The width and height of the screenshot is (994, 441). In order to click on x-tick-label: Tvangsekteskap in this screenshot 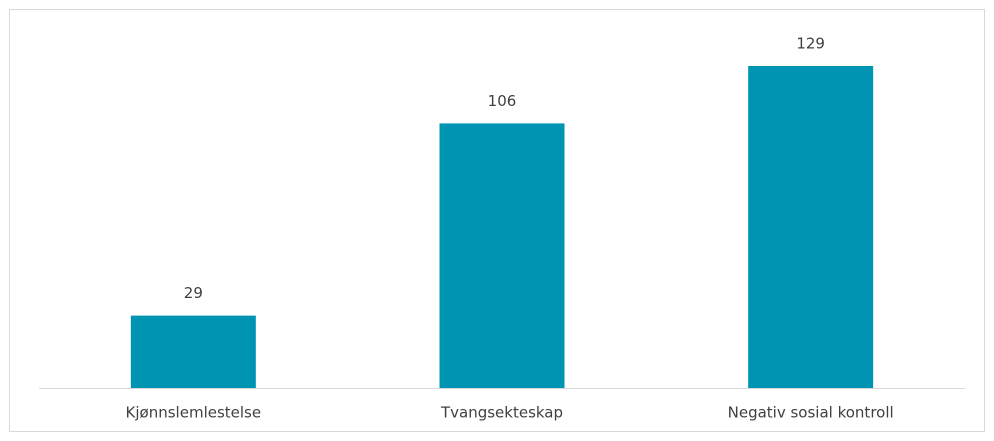, I will do `click(501, 413)`.